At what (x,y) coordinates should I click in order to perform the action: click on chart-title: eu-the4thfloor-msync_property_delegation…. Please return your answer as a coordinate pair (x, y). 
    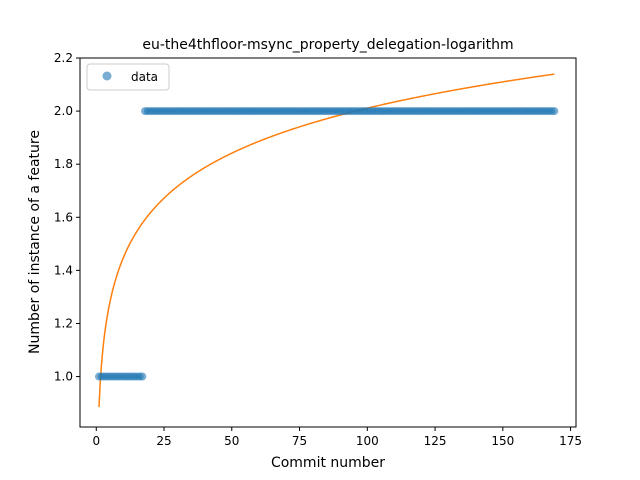
    Looking at the image, I should click on (327, 45).